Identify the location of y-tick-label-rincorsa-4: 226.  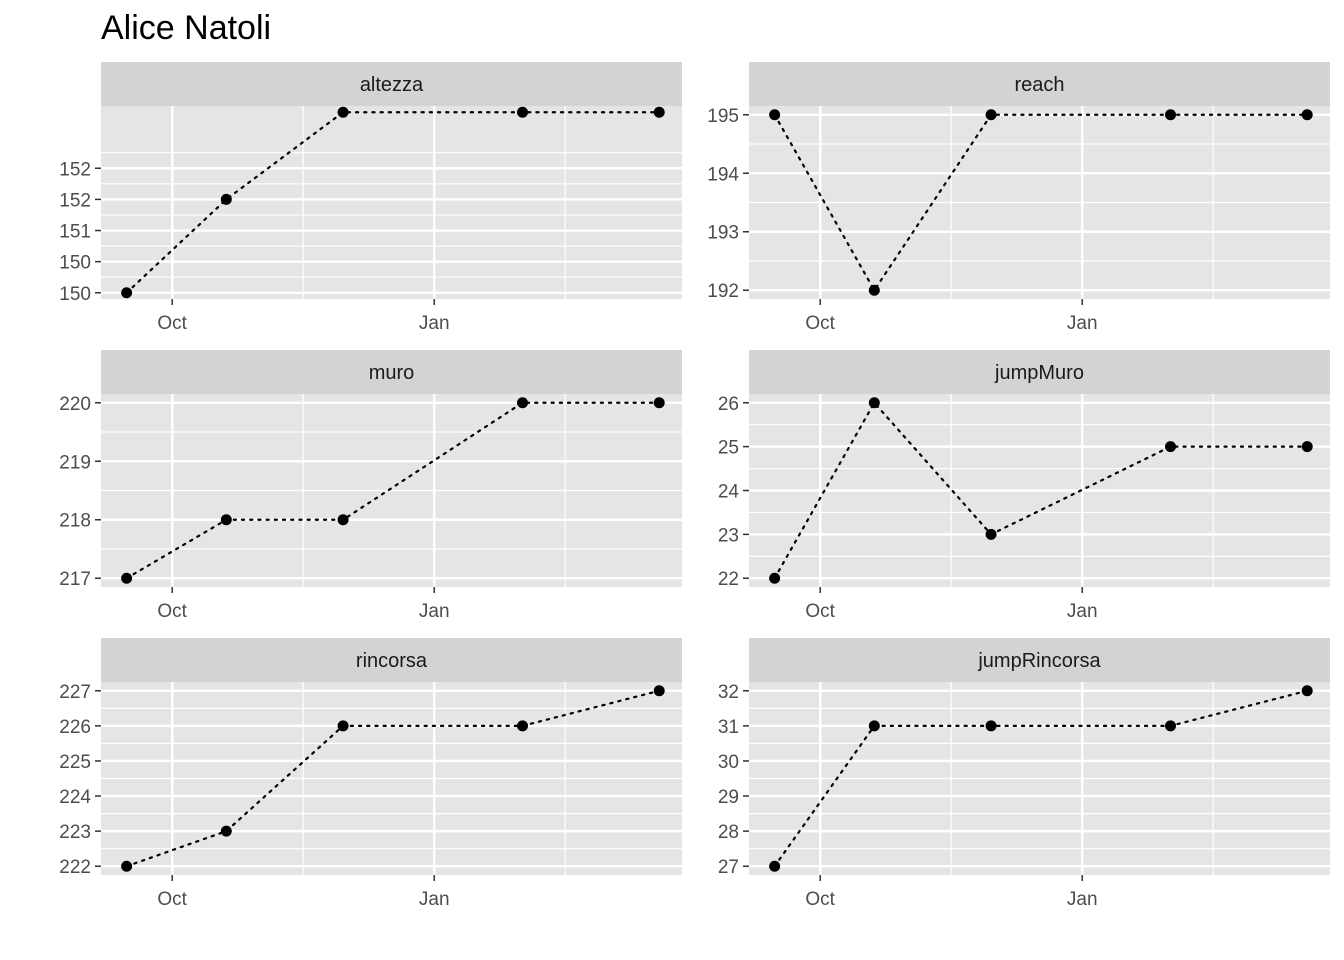
(75, 727).